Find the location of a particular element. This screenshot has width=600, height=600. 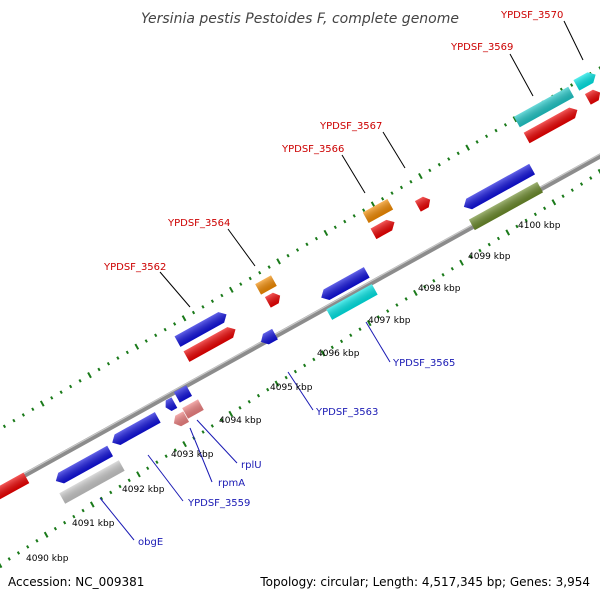

gene-label: YPDSF_3566 is located at coordinates (312, 149).